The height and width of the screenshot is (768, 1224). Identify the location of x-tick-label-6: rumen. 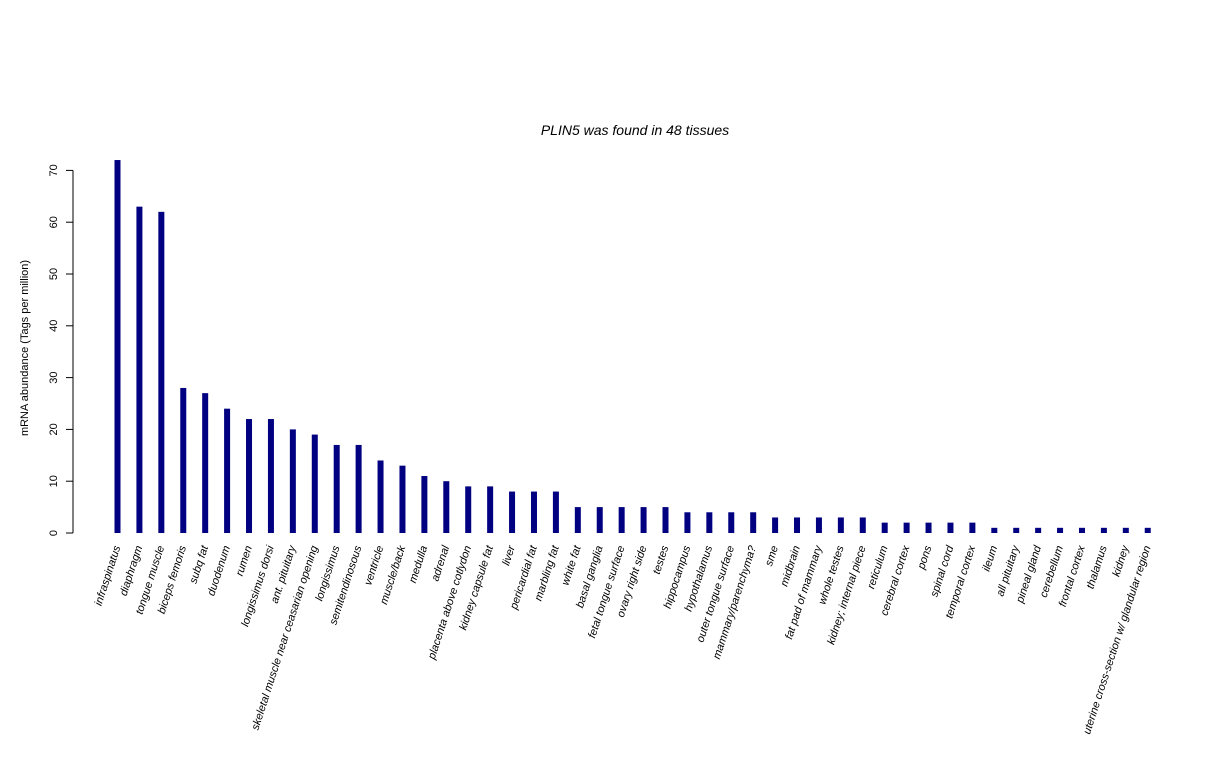
(244, 560).